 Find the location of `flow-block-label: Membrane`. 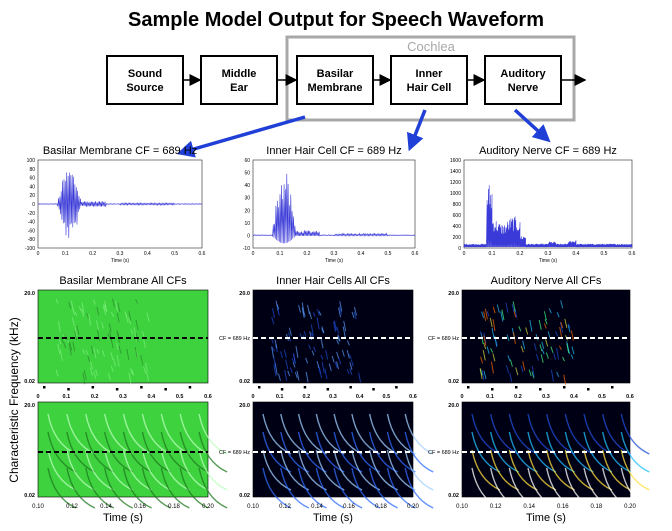

flow-block-label: Membrane is located at coordinates (334, 88).